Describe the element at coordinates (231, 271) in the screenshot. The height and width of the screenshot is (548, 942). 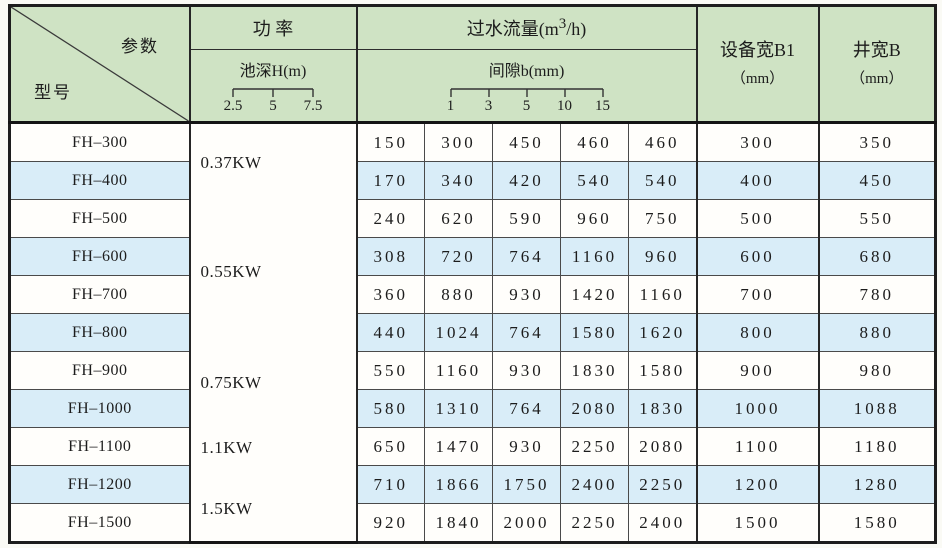
I see `power-rating: 0.55KW` at that location.